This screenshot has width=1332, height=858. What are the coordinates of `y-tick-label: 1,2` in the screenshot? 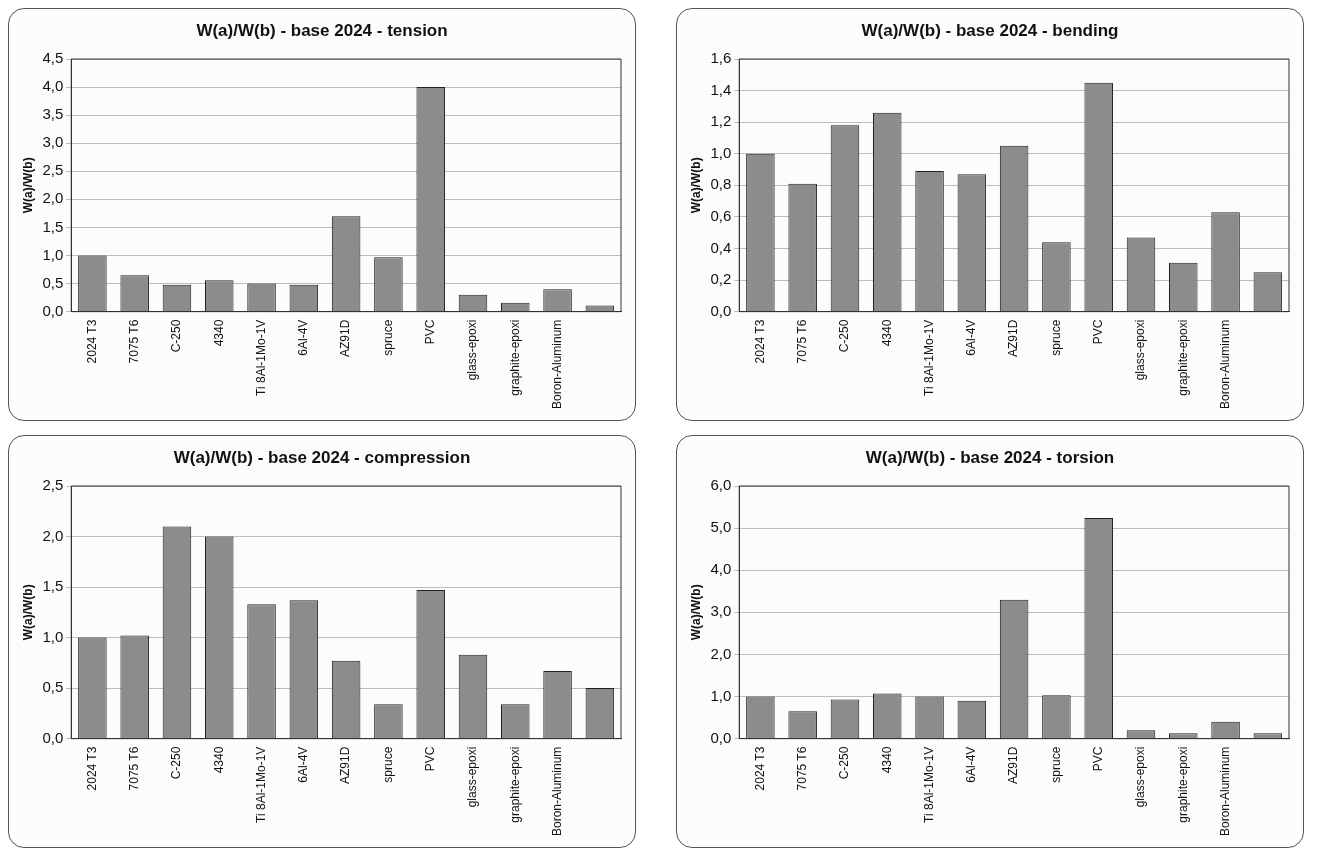 It's located at (721, 121).